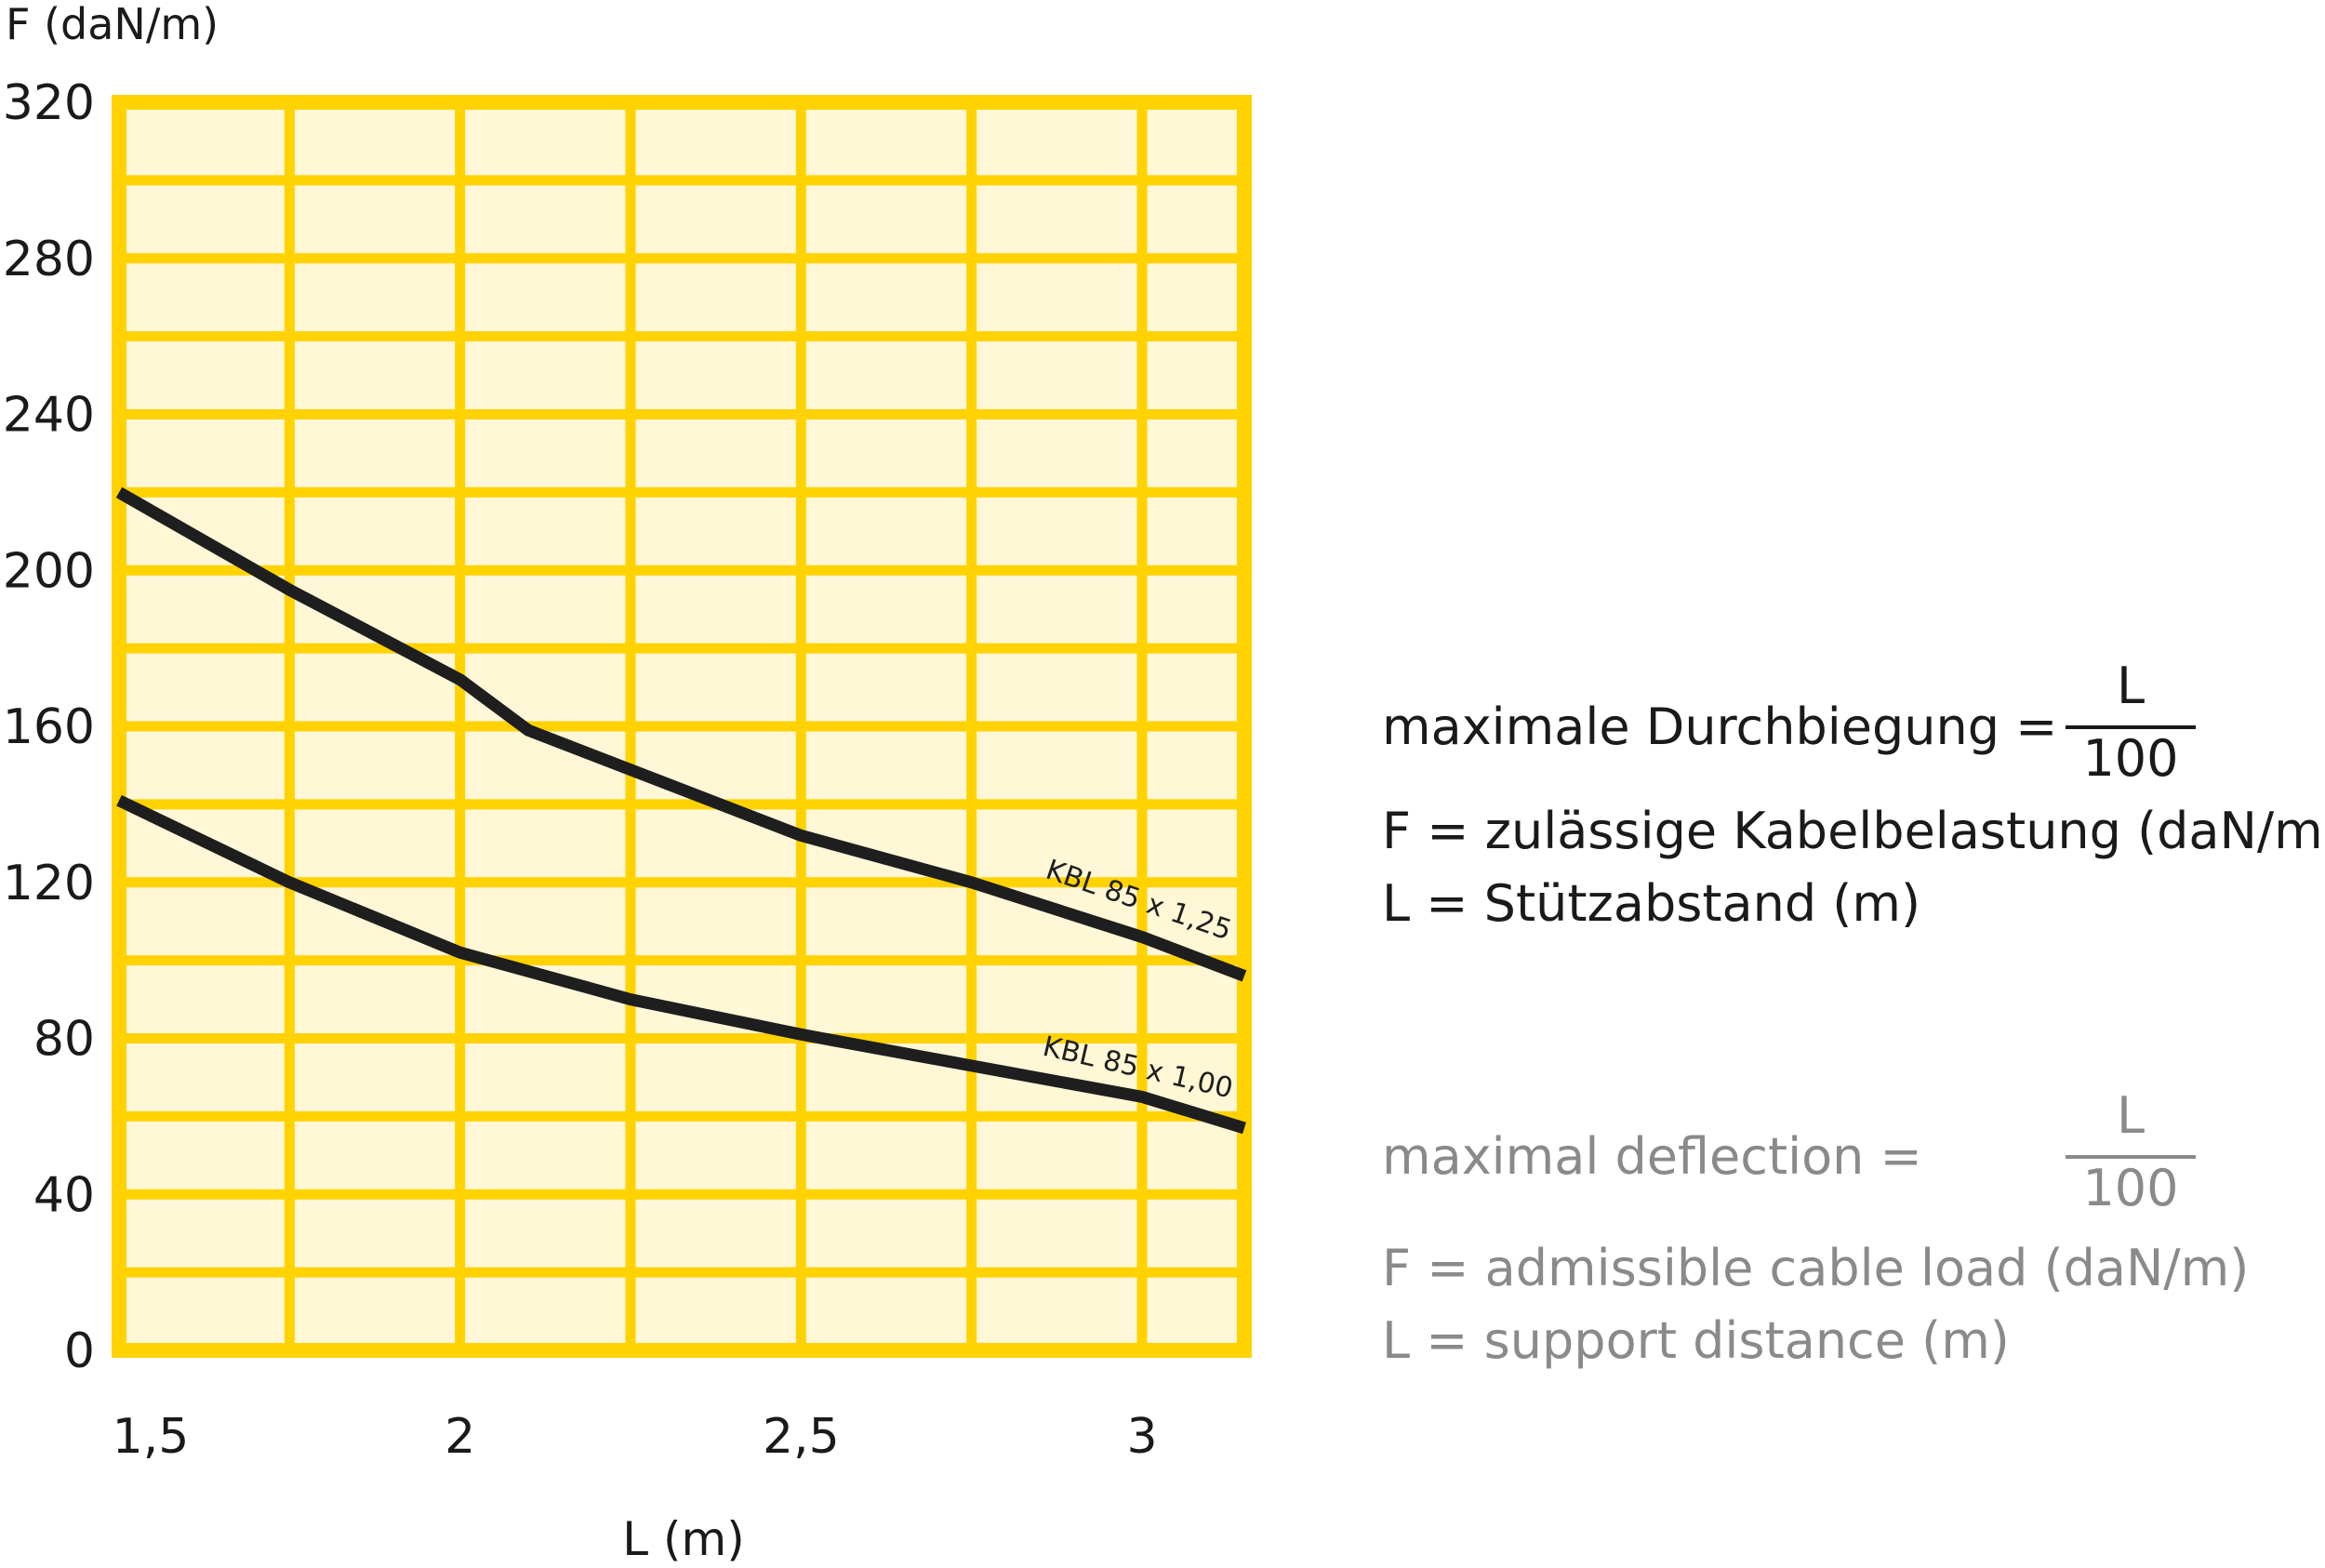 The height and width of the screenshot is (1568, 2325). What do you see at coordinates (1816, 1268) in the screenshot?
I see `legend-force-en: F = admissible cable load (daN/m)` at bounding box center [1816, 1268].